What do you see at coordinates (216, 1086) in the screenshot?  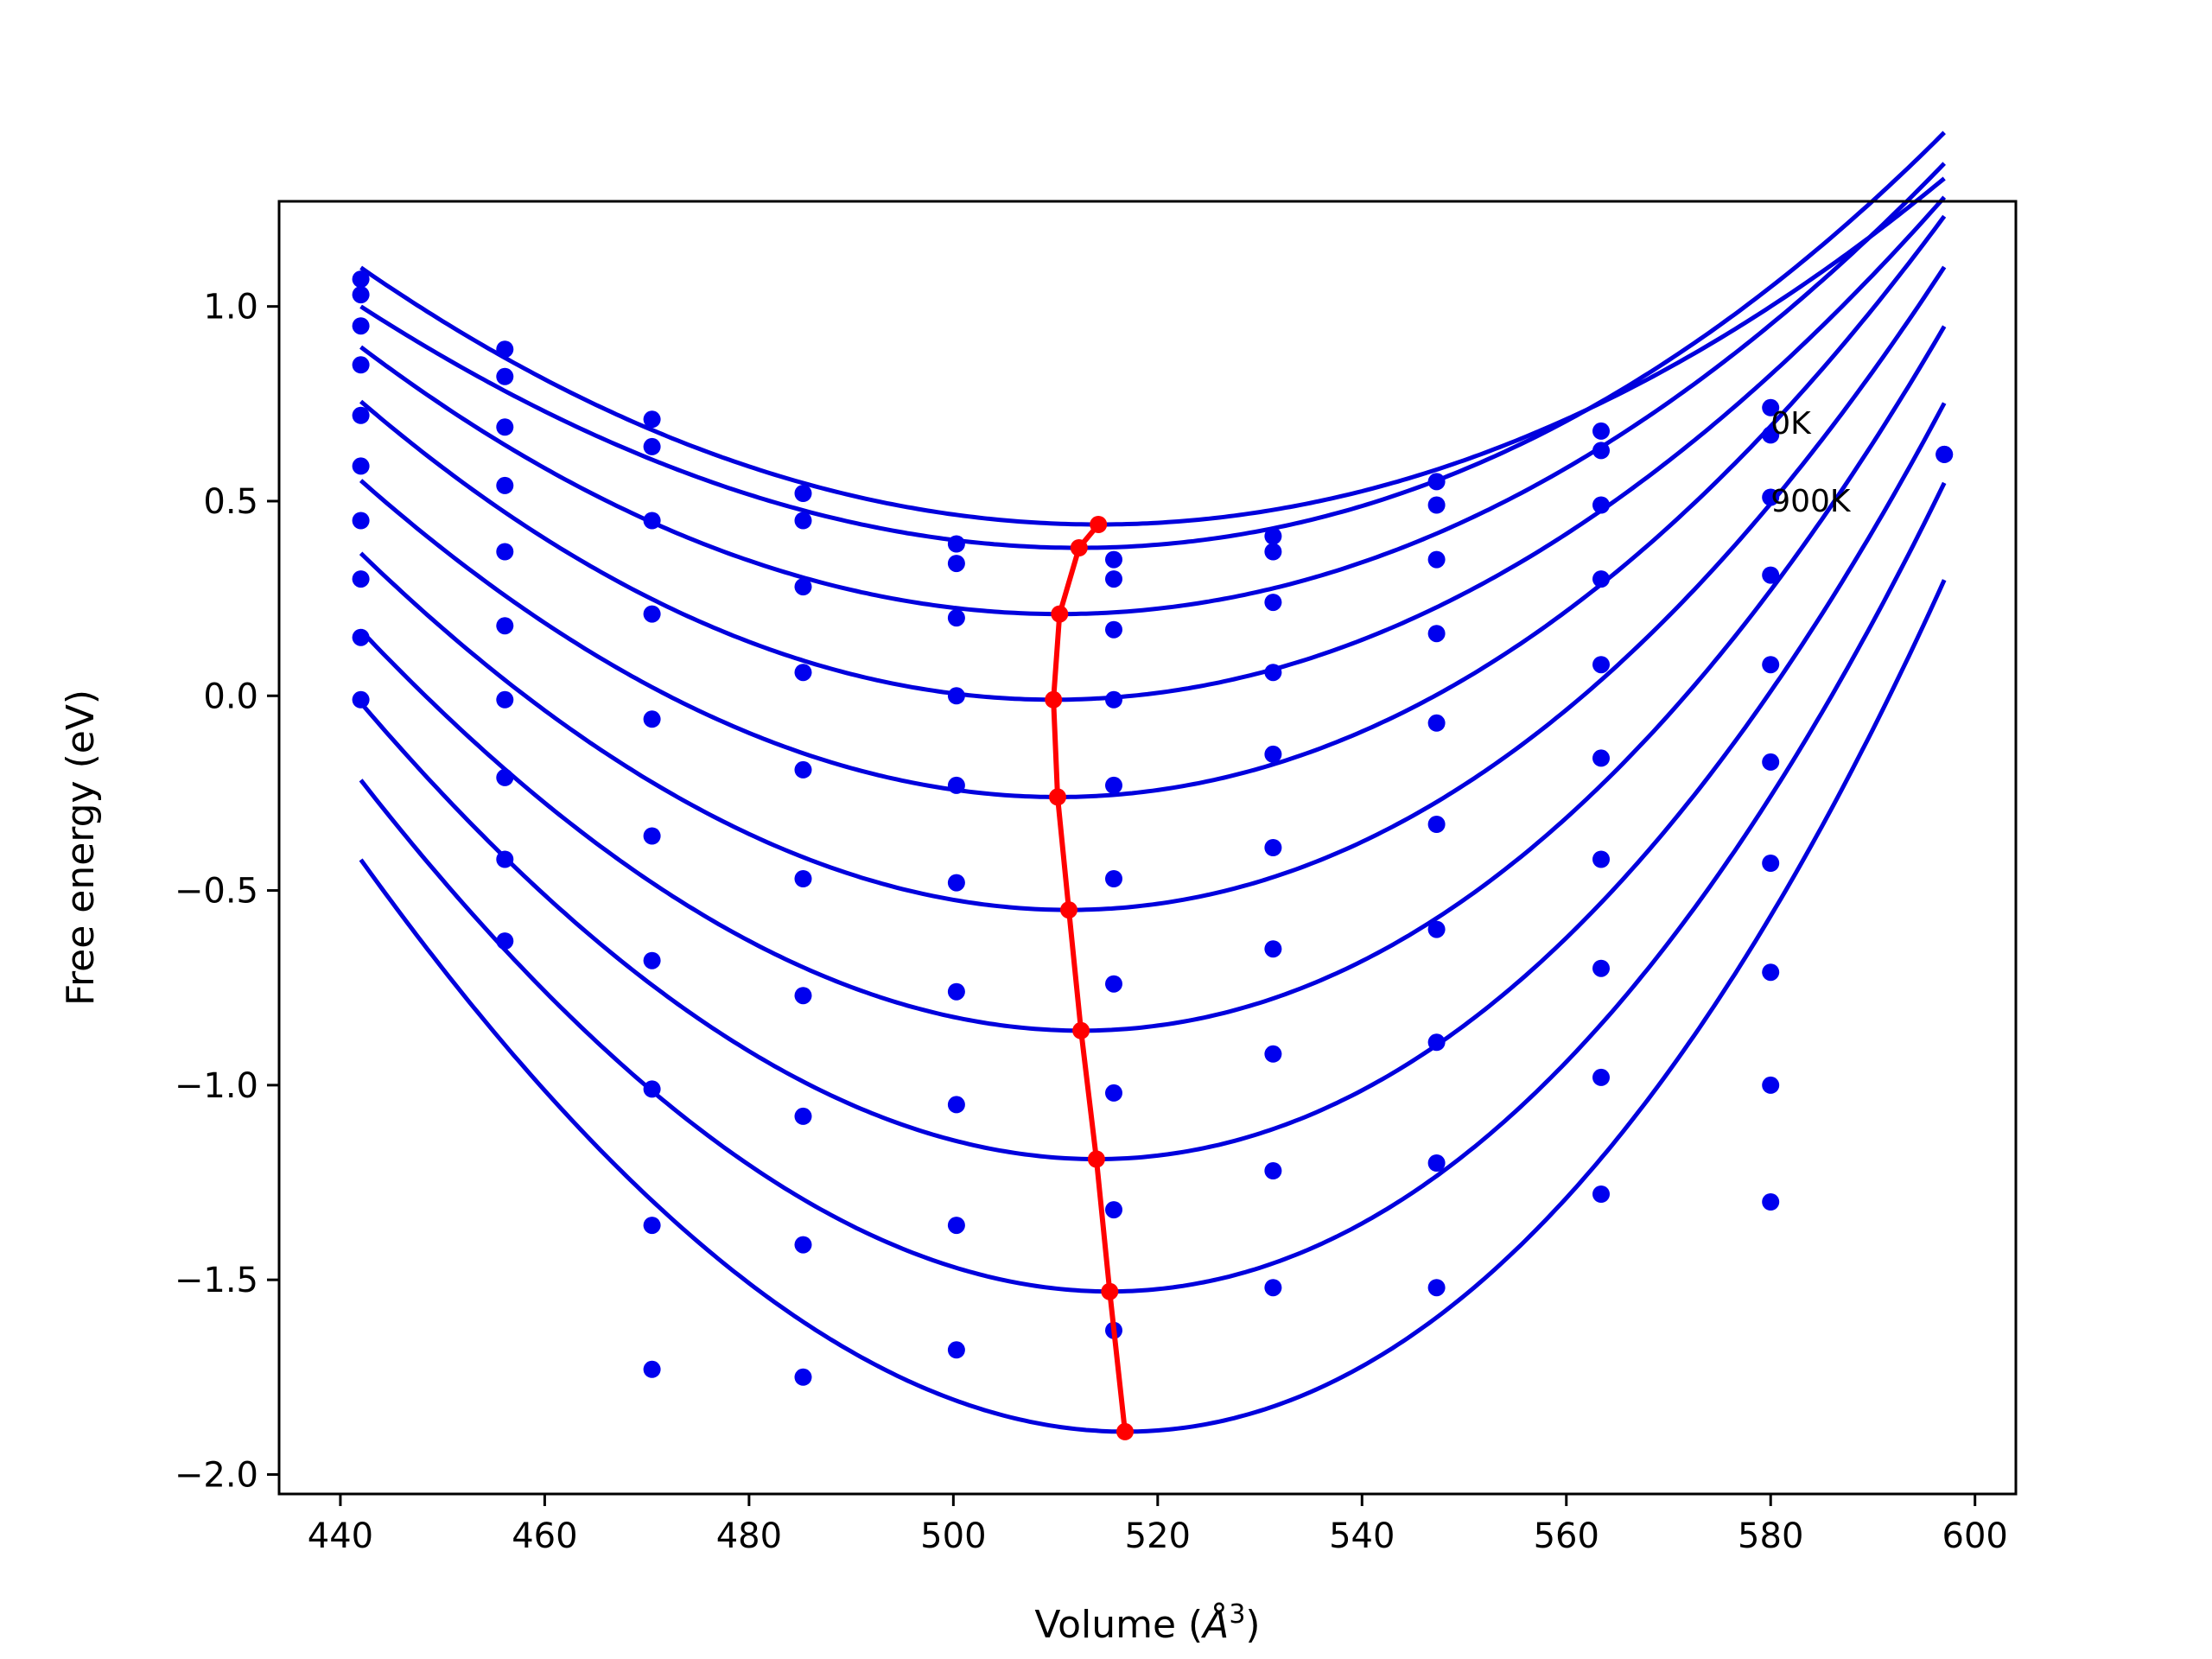 I see `y-tick-label: −1.0` at bounding box center [216, 1086].